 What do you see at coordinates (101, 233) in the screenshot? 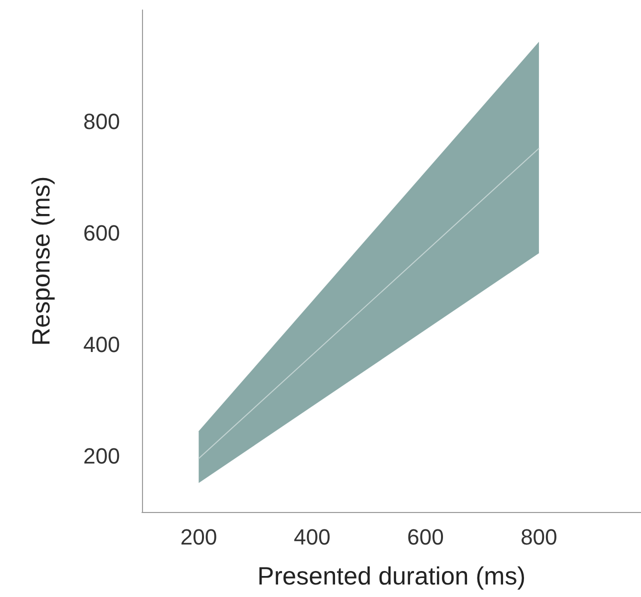
I see `y-tick-label: 600` at bounding box center [101, 233].